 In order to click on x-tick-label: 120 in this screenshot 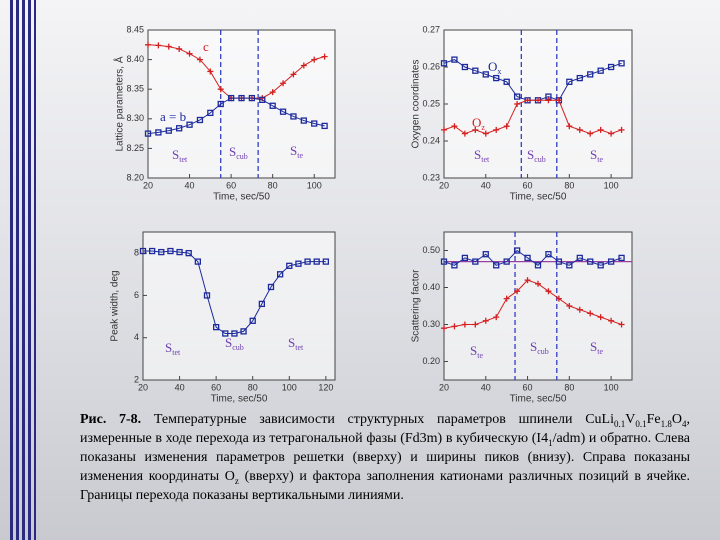, I will do `click(325, 387)`.